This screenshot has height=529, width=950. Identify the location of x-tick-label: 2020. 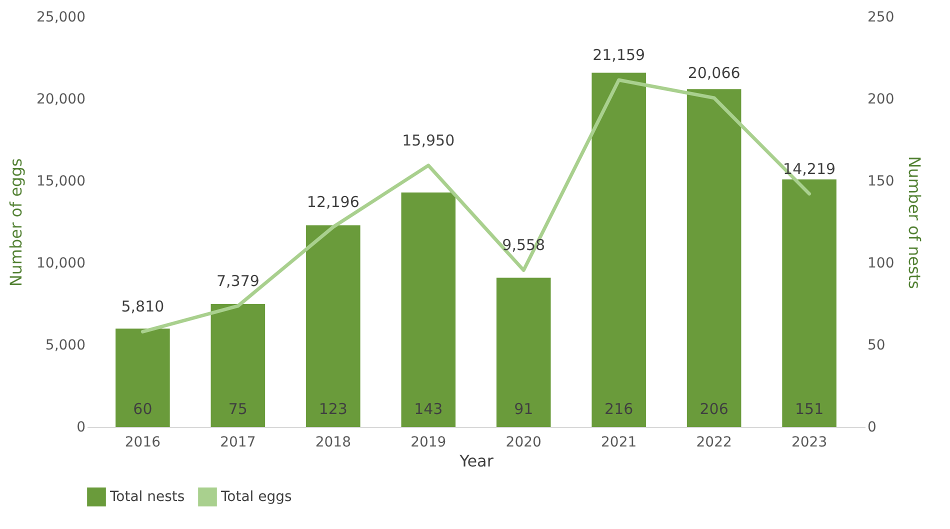
(524, 442).